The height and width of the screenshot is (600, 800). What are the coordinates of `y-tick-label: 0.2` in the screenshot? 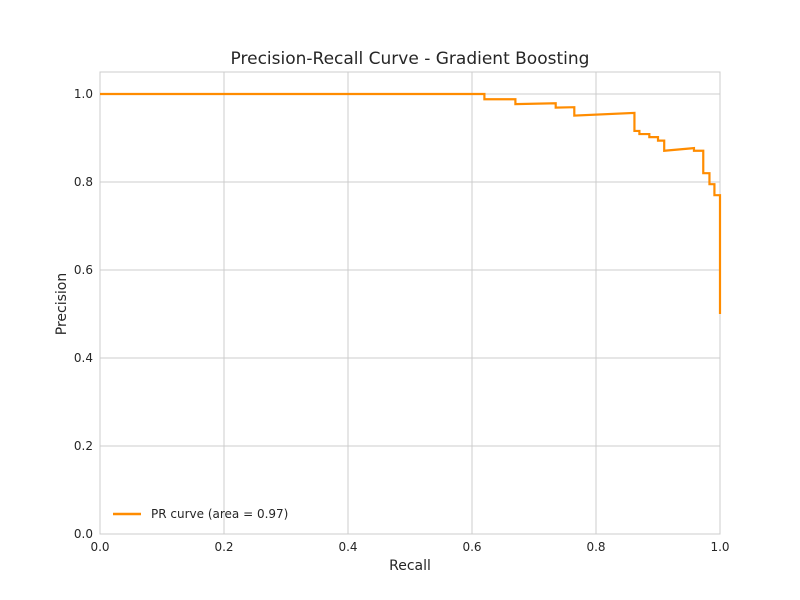 It's located at (83, 446).